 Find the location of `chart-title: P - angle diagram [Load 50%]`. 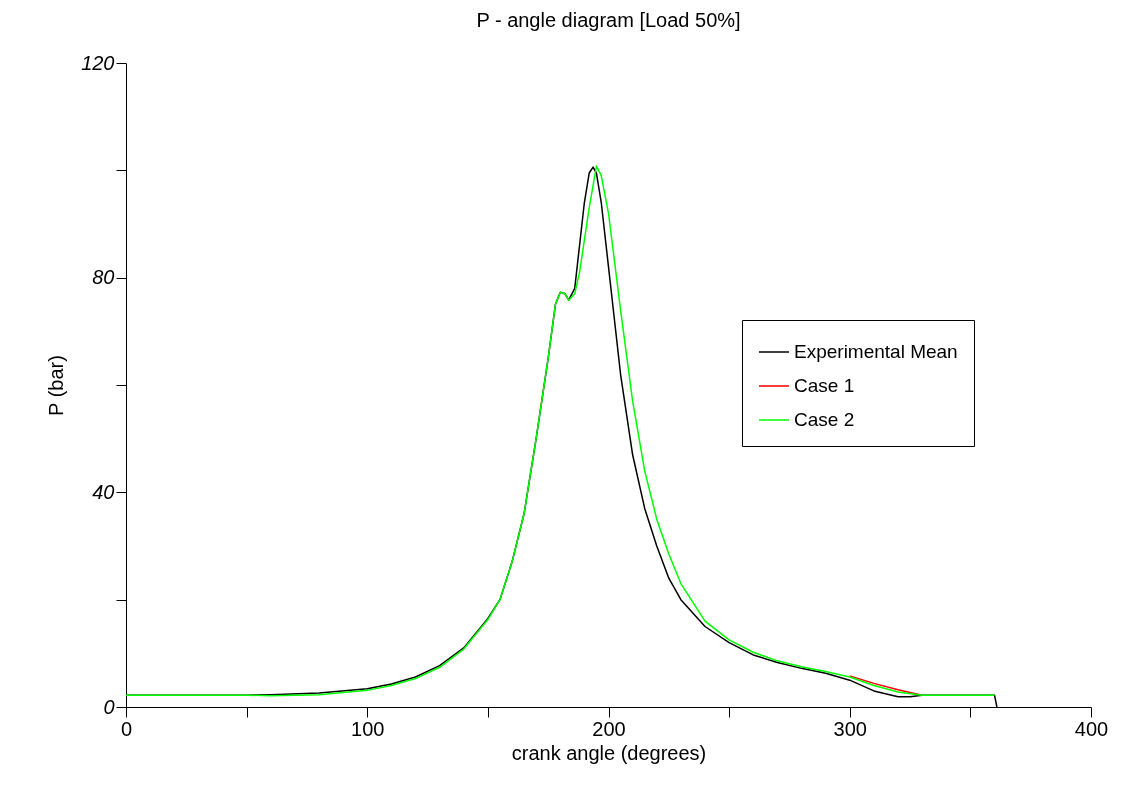

chart-title: P - angle diagram [Load 50%] is located at coordinates (608, 20).